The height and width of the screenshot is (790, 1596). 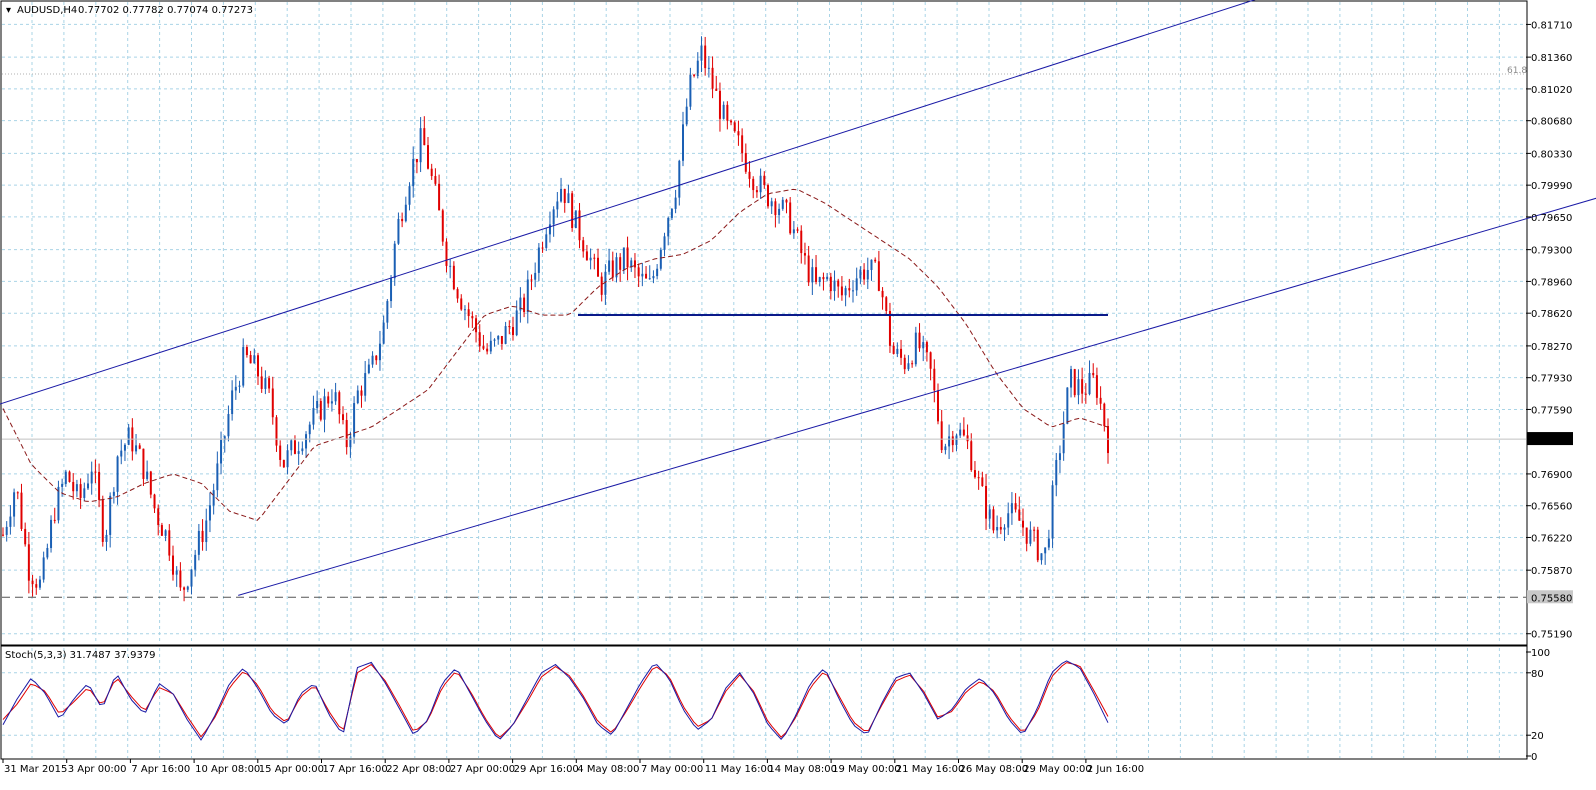 I want to click on stoch-signal-line, so click(x=555, y=700).